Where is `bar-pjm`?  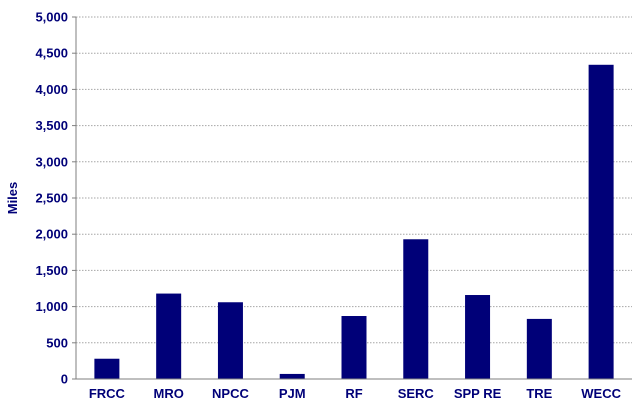
bar-pjm is located at coordinates (292, 376).